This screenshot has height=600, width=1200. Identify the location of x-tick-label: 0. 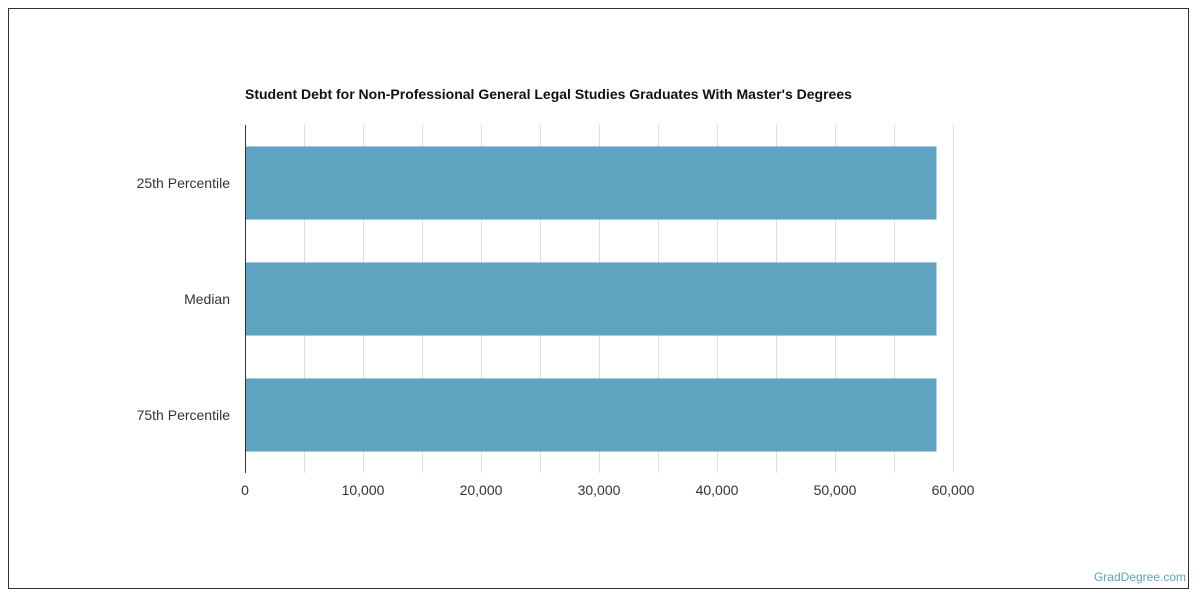
(245, 490).